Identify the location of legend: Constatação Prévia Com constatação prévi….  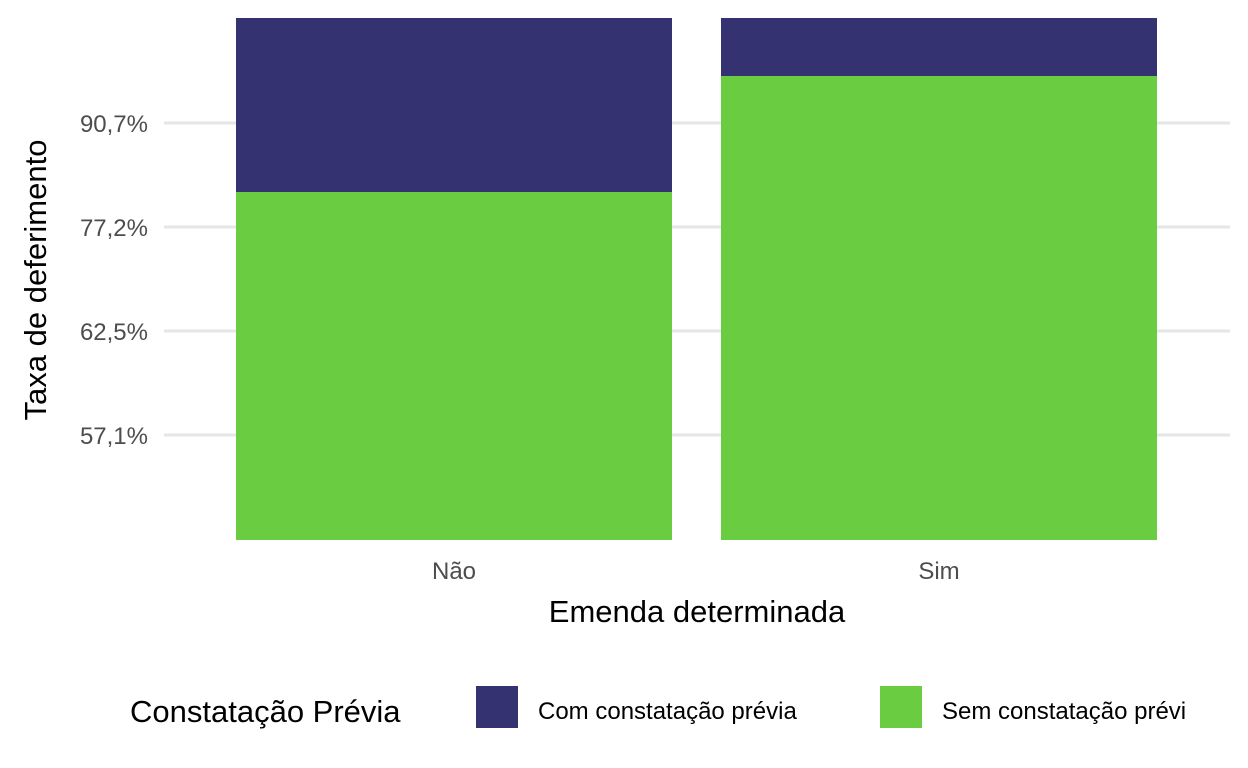
(658, 707).